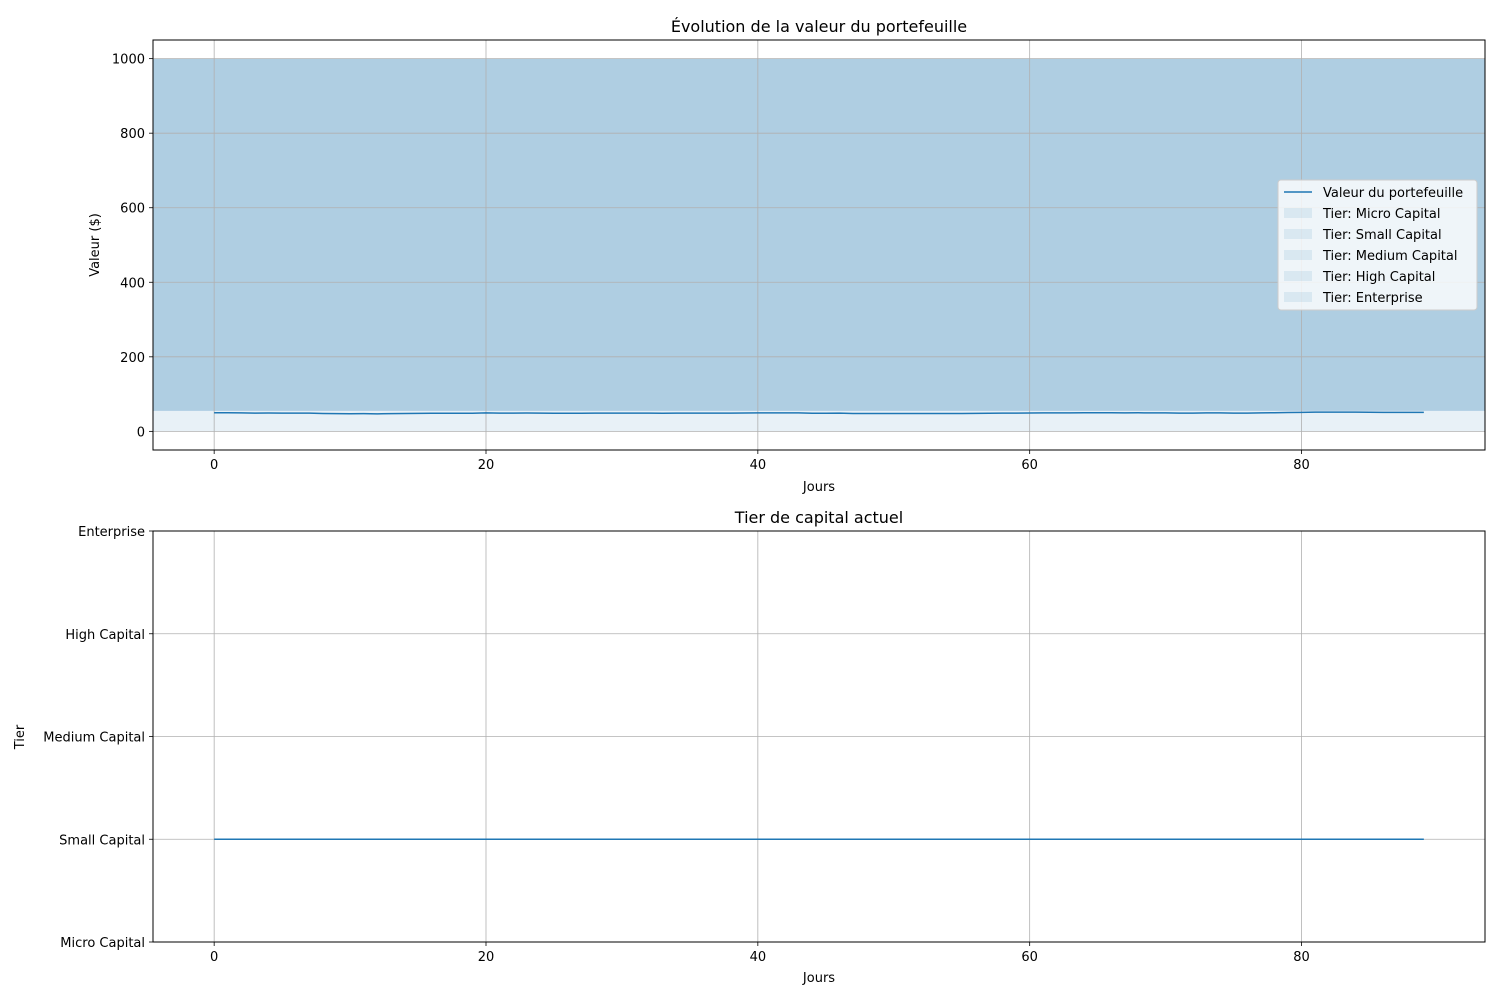 This screenshot has width=1500, height=1000. I want to click on chart2-x-ticks: 0 20 40 60 80, so click(760, 953).